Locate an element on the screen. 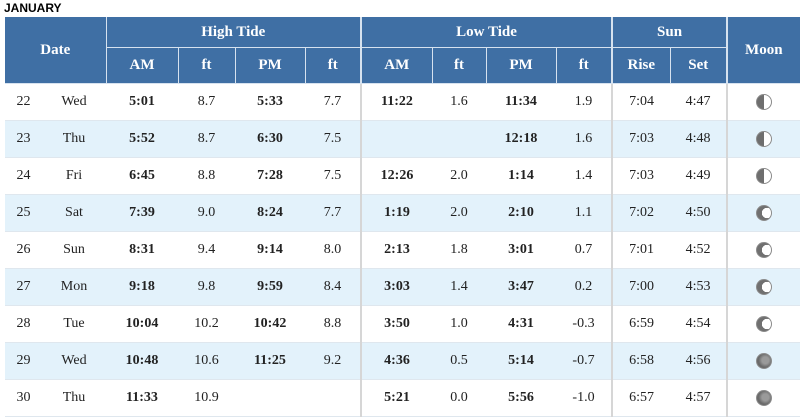 The image size is (800, 417). high-tide-pm-time: 6:30 is located at coordinates (270, 139).